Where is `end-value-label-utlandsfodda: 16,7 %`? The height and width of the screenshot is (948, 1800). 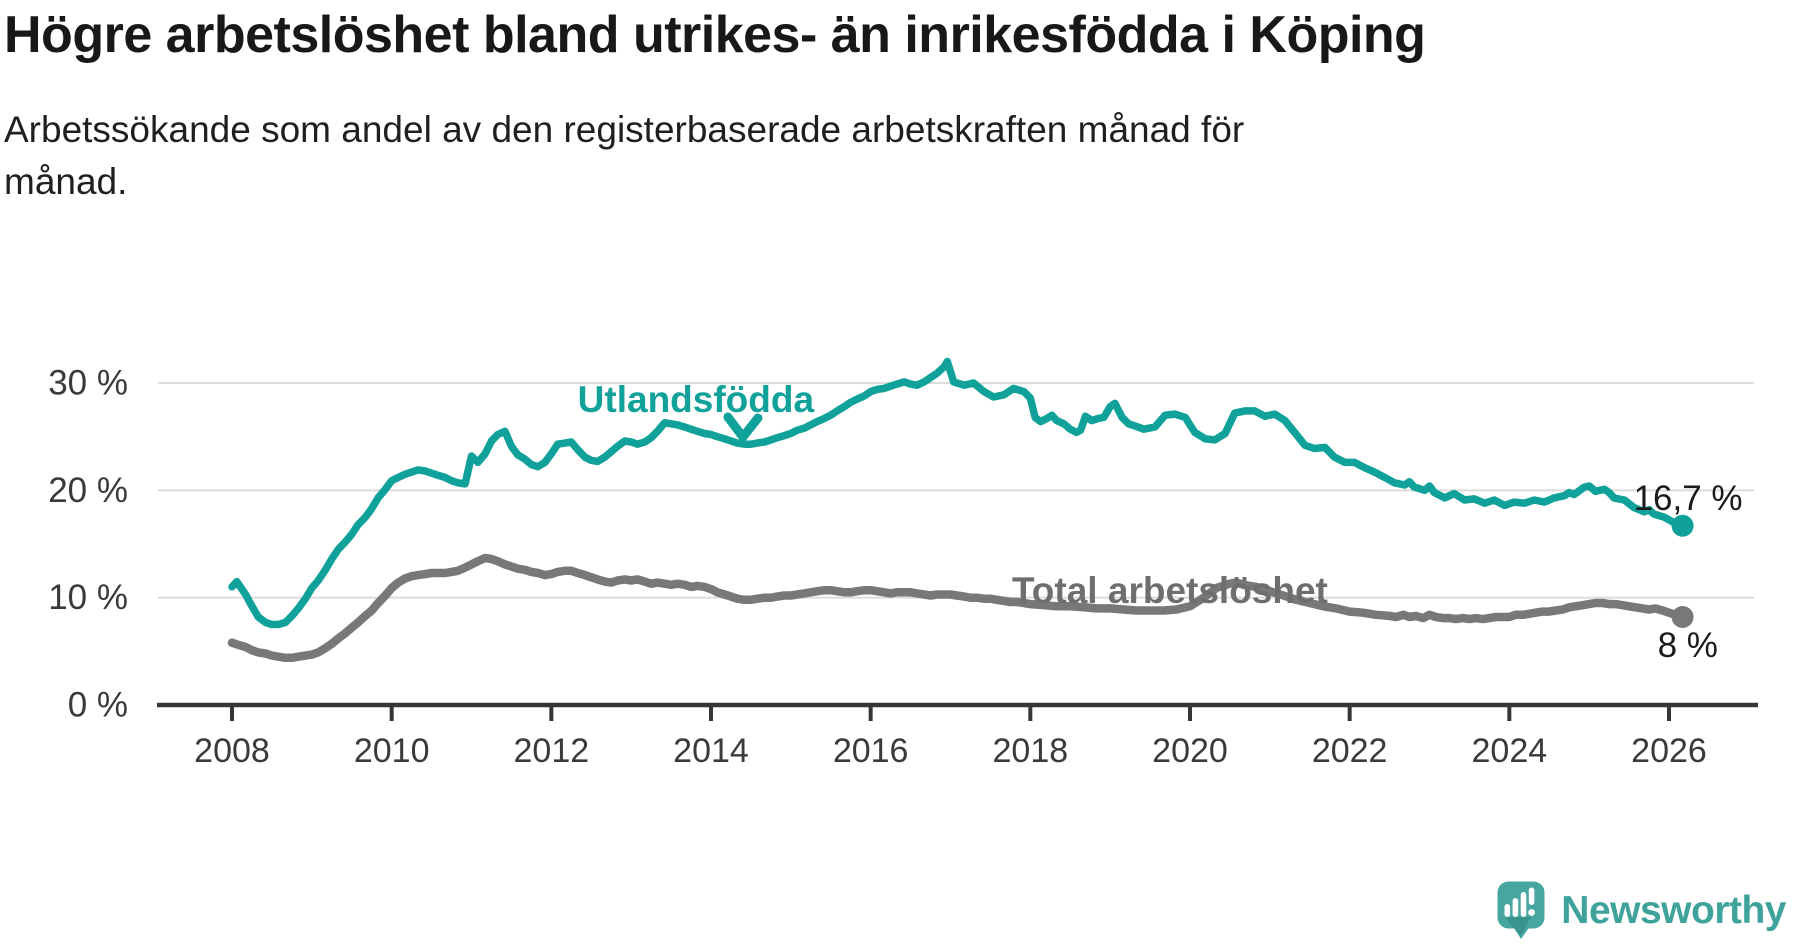
end-value-label-utlandsfodda: 16,7 % is located at coordinates (1688, 498).